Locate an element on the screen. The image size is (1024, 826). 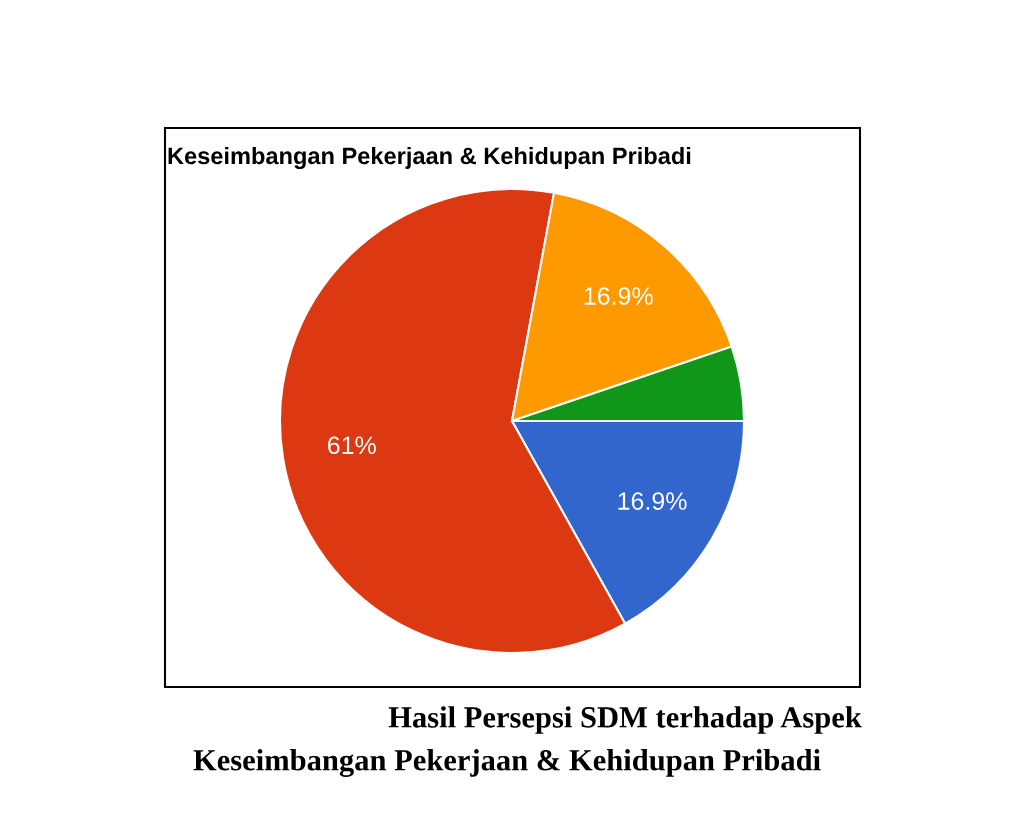
chart-title: Keseimbangan Pekerjaan & Kehidupan Pribadi is located at coordinates (429, 158).